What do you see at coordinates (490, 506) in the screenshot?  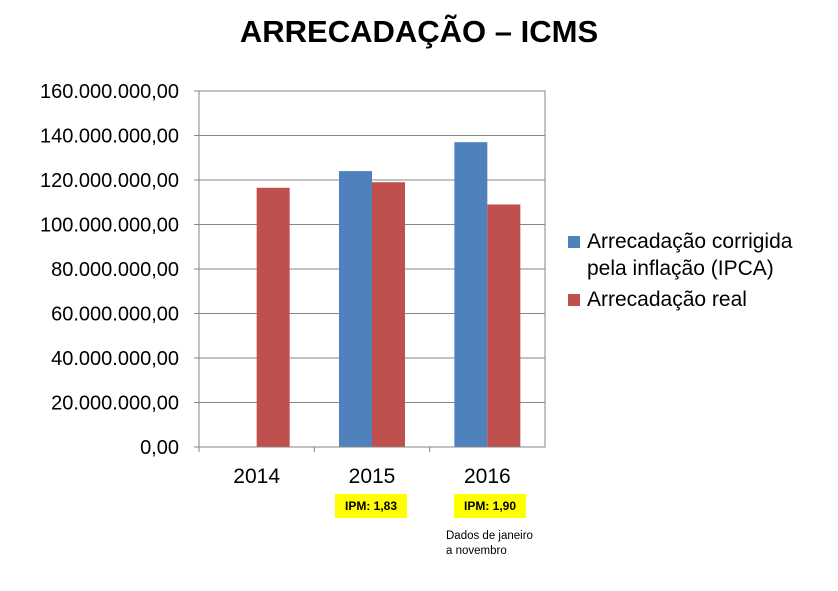 I see `ipm-badge-2016: IPM: 1,90` at bounding box center [490, 506].